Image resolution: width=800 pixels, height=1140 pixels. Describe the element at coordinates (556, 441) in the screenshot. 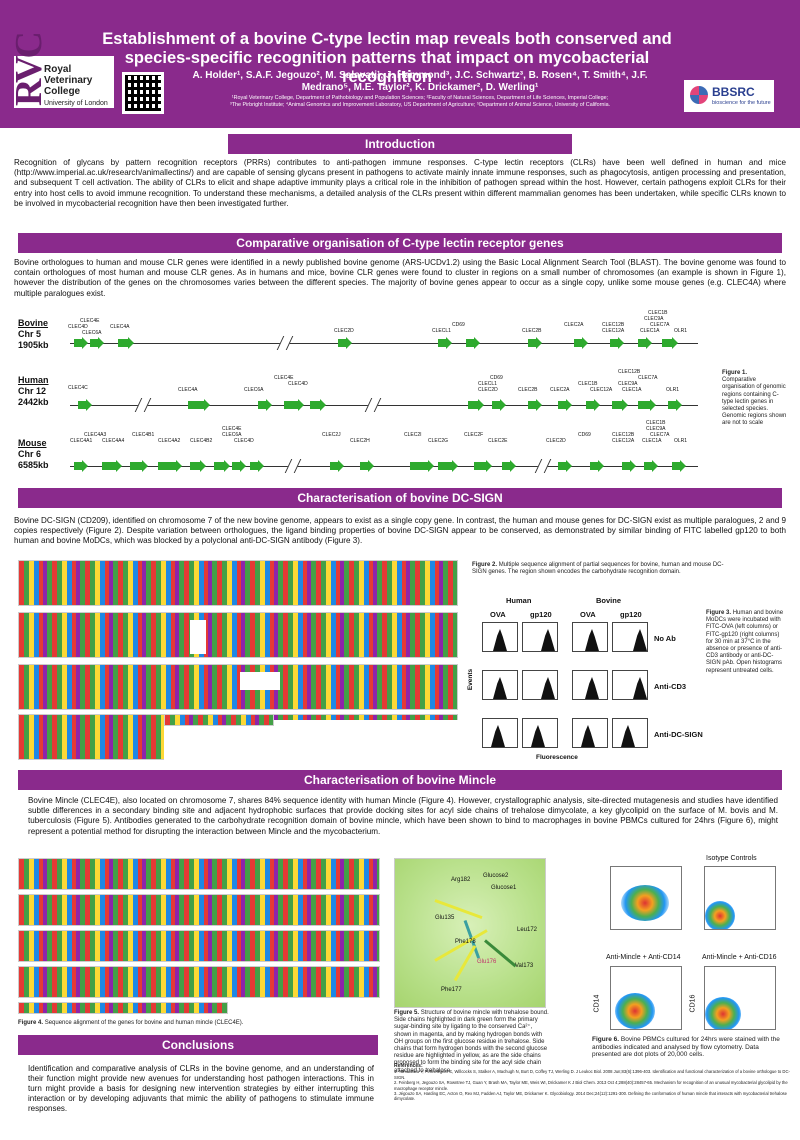

I see `gene-label: CLEC2D` at that location.